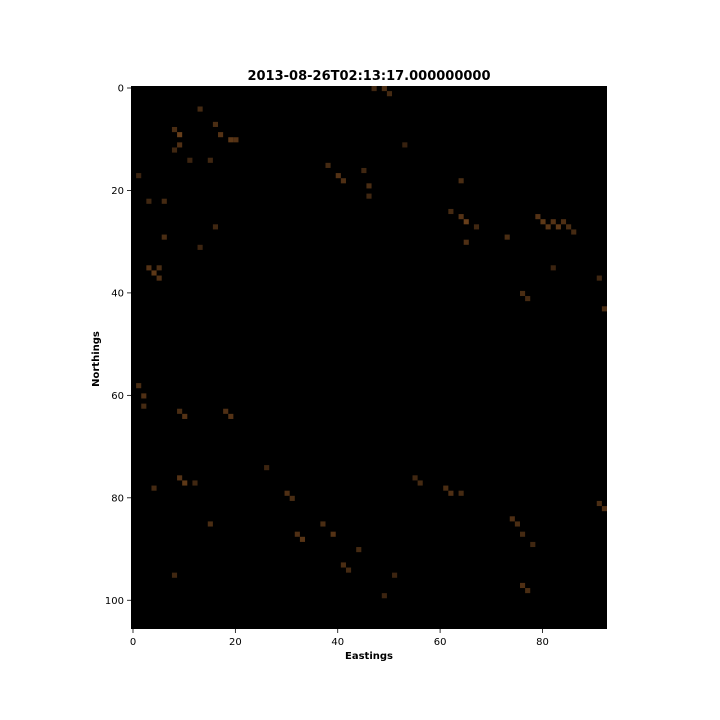 The image size is (720, 720). Describe the element at coordinates (96, 359) in the screenshot. I see `y-axis-label: Northings` at that location.